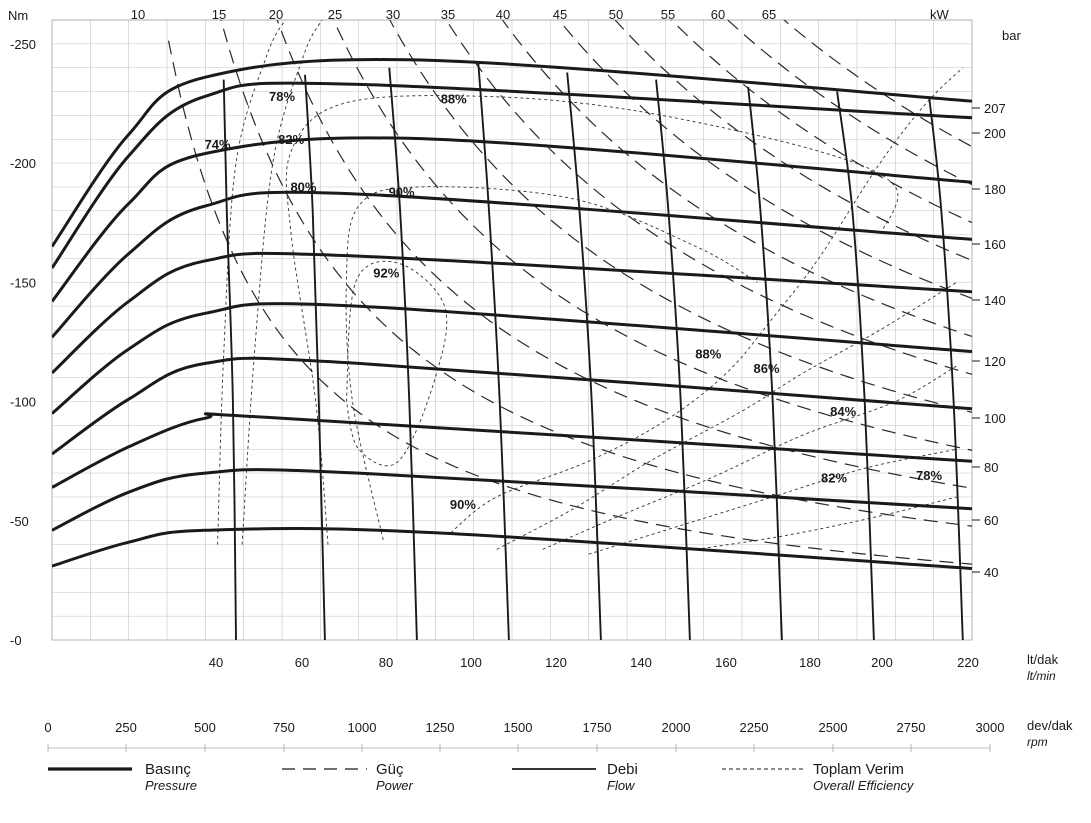  Describe the element at coordinates (594, 662) in the screenshot. I see `flow-axis-ticks: 40 60 80 100 120 140 160 180 200 220` at that location.